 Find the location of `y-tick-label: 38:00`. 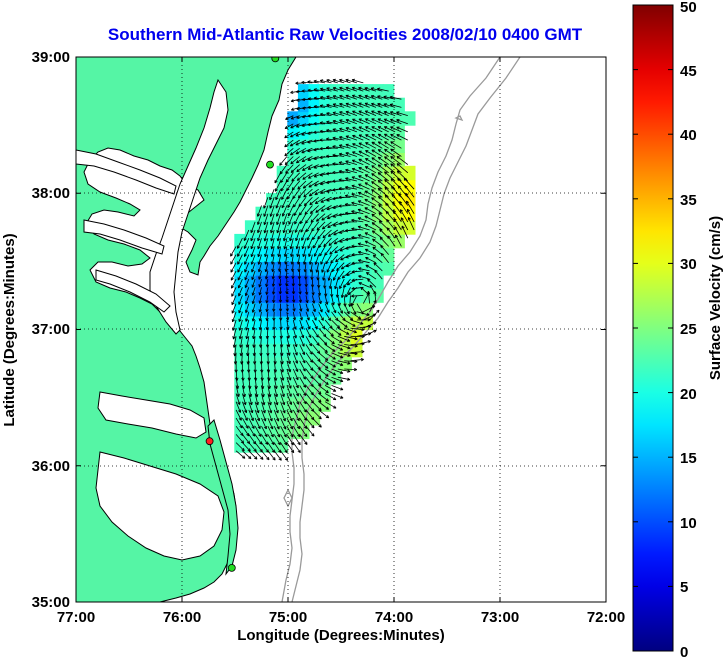

y-tick-label: 38:00 is located at coordinates (51, 193).